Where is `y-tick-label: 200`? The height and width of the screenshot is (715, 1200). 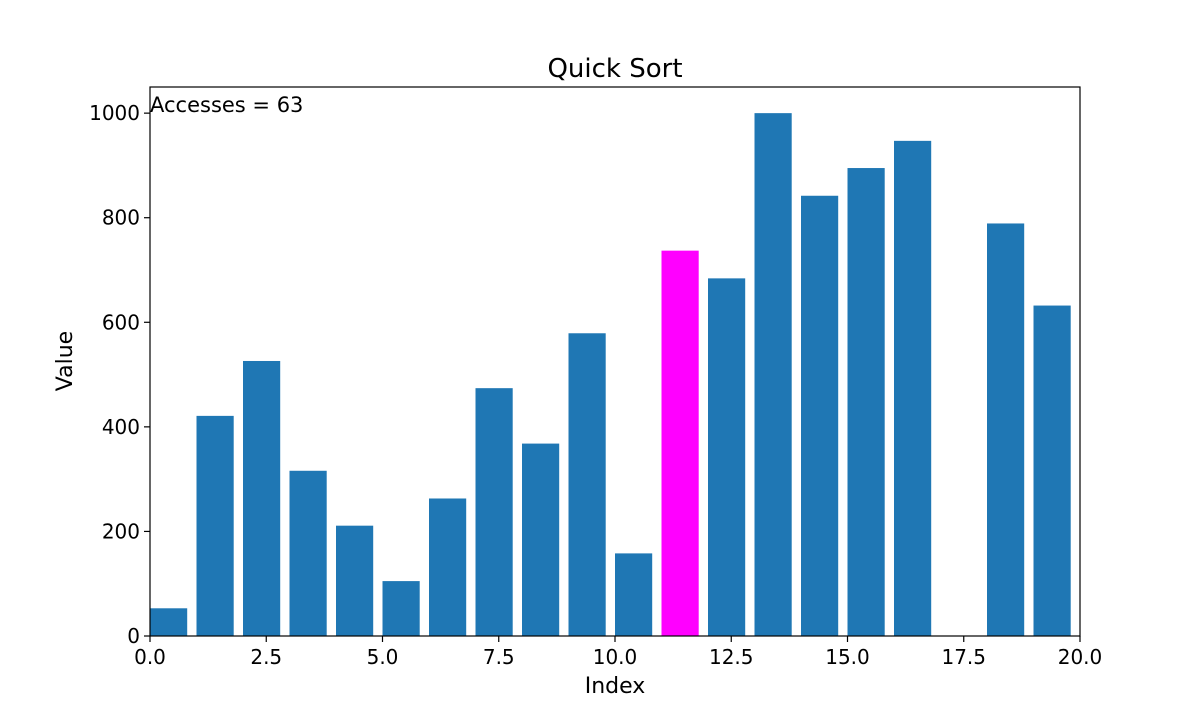 y-tick-label: 200 is located at coordinates (121, 531).